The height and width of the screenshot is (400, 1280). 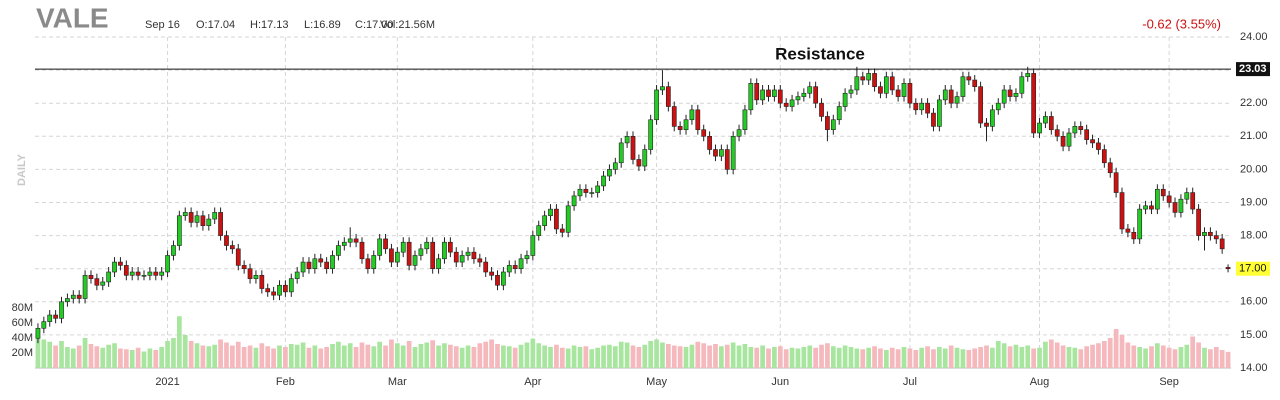 I want to click on close: C:17.00, so click(x=374, y=25).